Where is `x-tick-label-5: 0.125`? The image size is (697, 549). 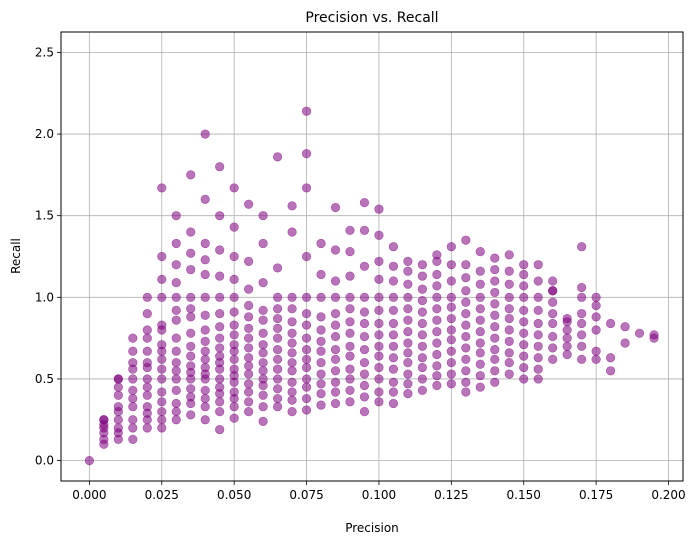
x-tick-label-5: 0.125 is located at coordinates (451, 495).